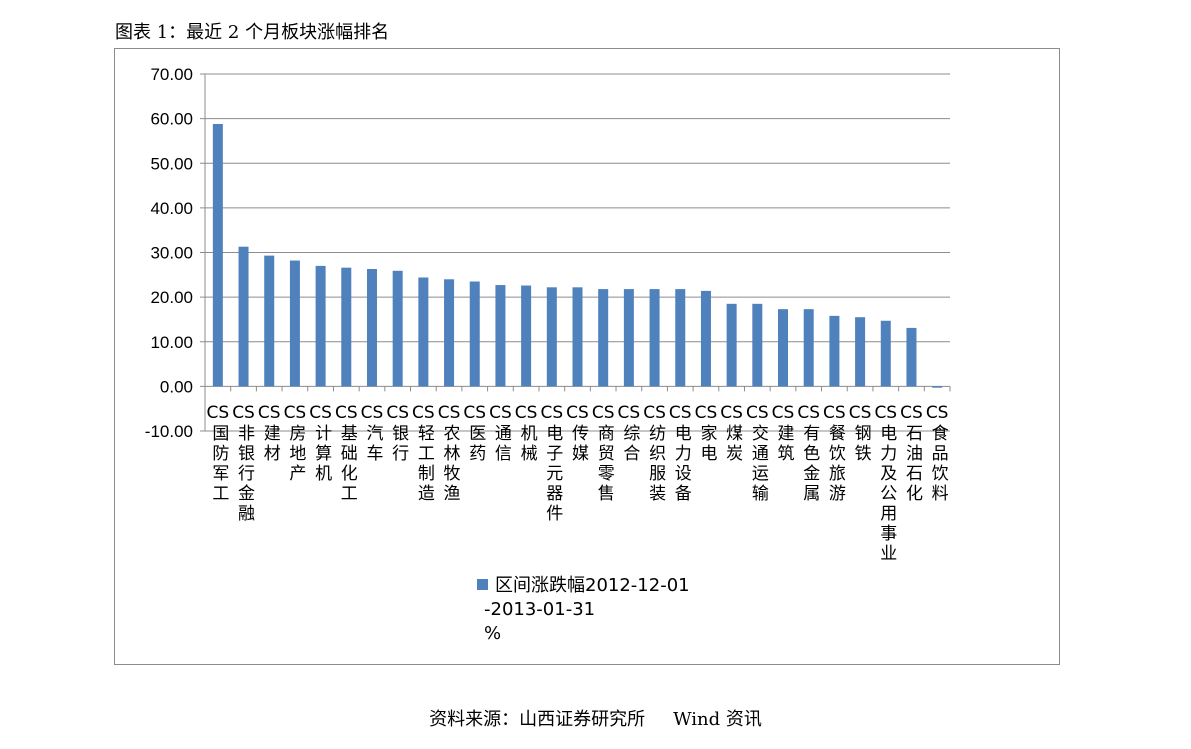  What do you see at coordinates (717, 719) in the screenshot?
I see `source-vendor: Wind 资讯` at bounding box center [717, 719].